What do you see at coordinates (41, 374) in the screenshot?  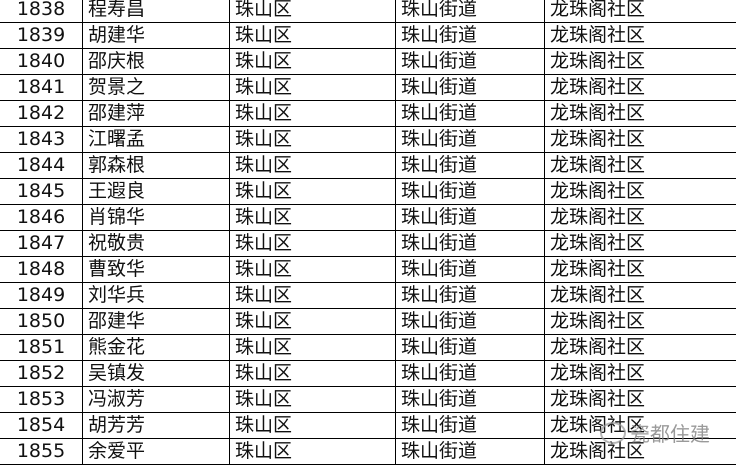 I see `cell-row-number: 1852` at bounding box center [41, 374].